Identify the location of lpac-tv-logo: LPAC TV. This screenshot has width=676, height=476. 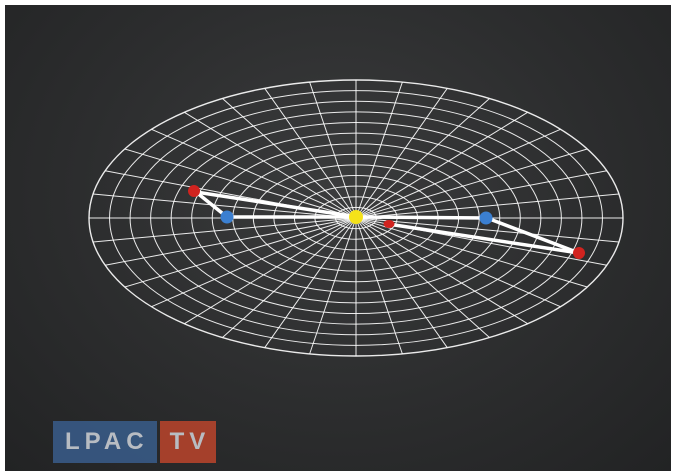
(135, 442).